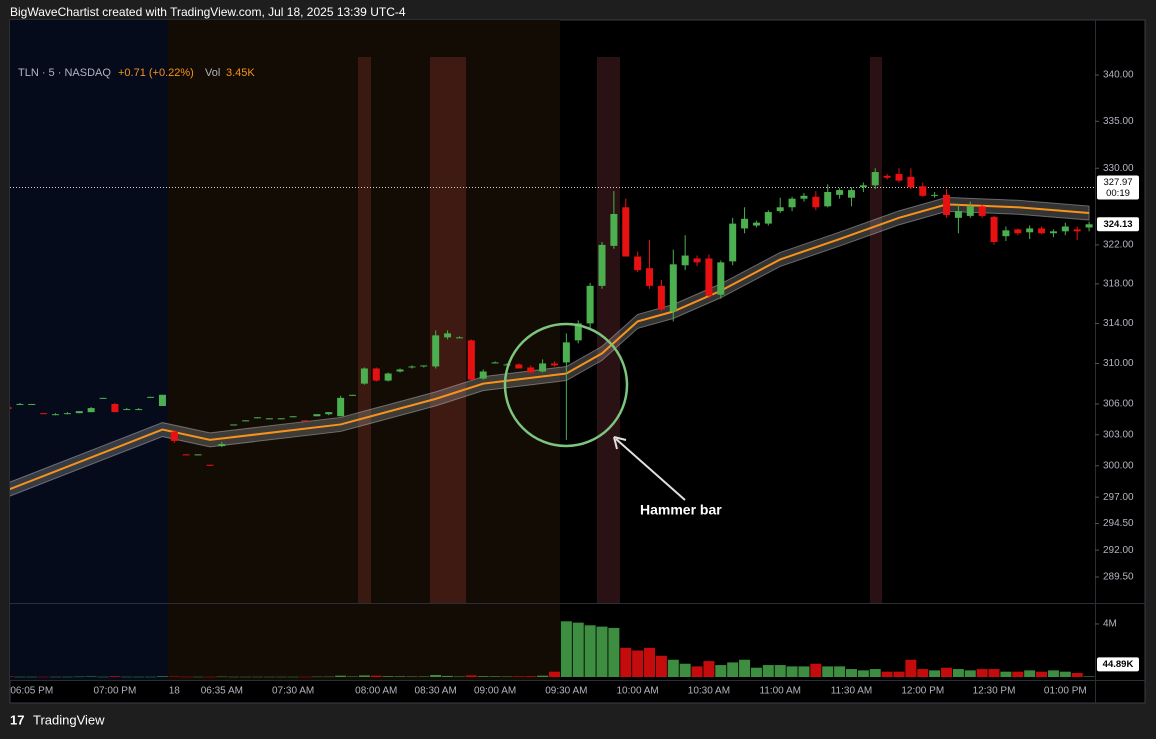 Image resolution: width=1156 pixels, height=739 pixels. What do you see at coordinates (1118, 224) in the screenshot?
I see `last-price-label-box` at bounding box center [1118, 224].